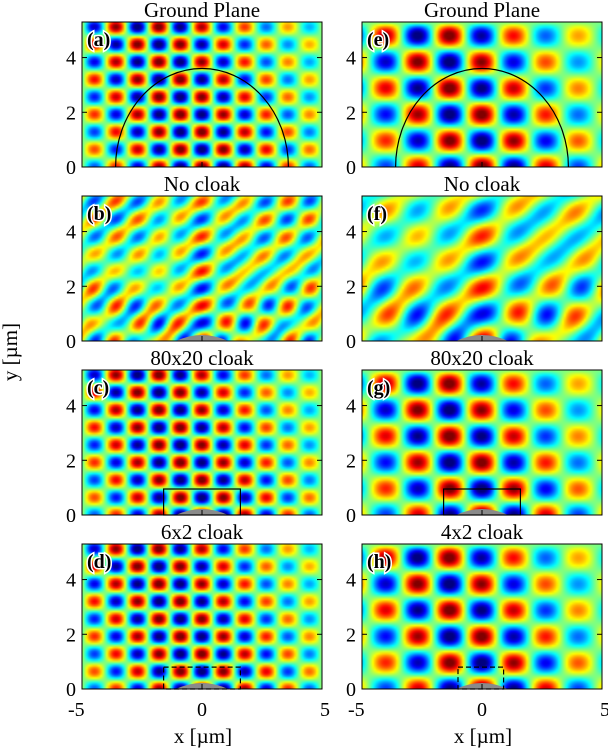 Image resolution: width=608 pixels, height=752 pixels. What do you see at coordinates (99, 562) in the screenshot?
I see `panel-letter: (d)` at bounding box center [99, 562].